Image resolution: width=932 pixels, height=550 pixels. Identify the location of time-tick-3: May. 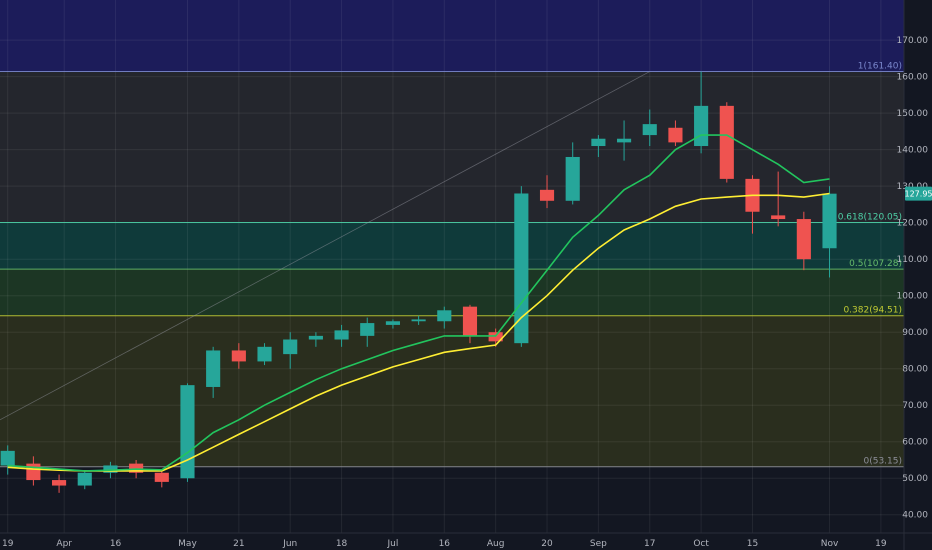
(187, 544).